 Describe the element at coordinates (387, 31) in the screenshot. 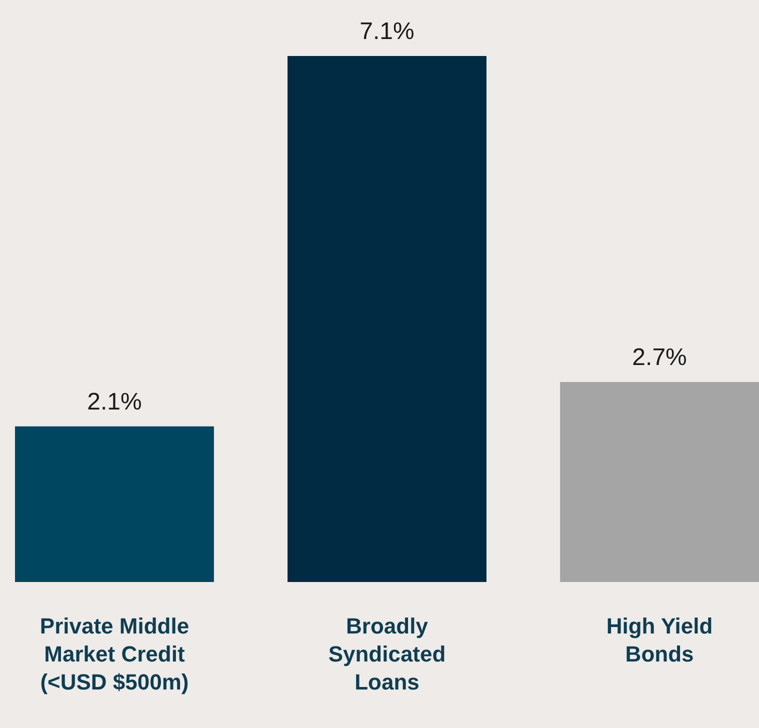

I see `data-label: 7.1%` at that location.